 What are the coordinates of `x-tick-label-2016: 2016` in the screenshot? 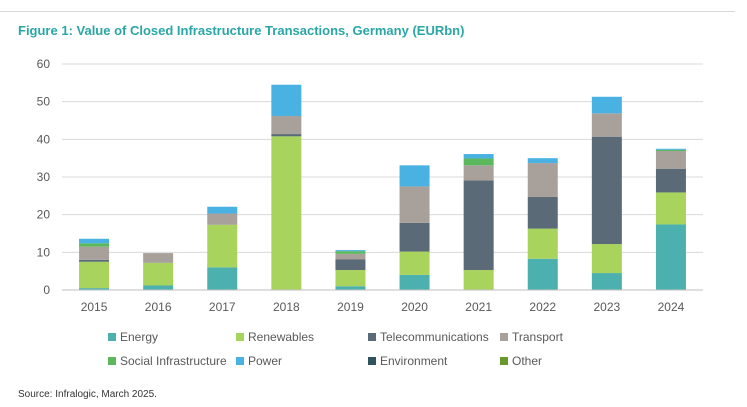 It's located at (158, 307).